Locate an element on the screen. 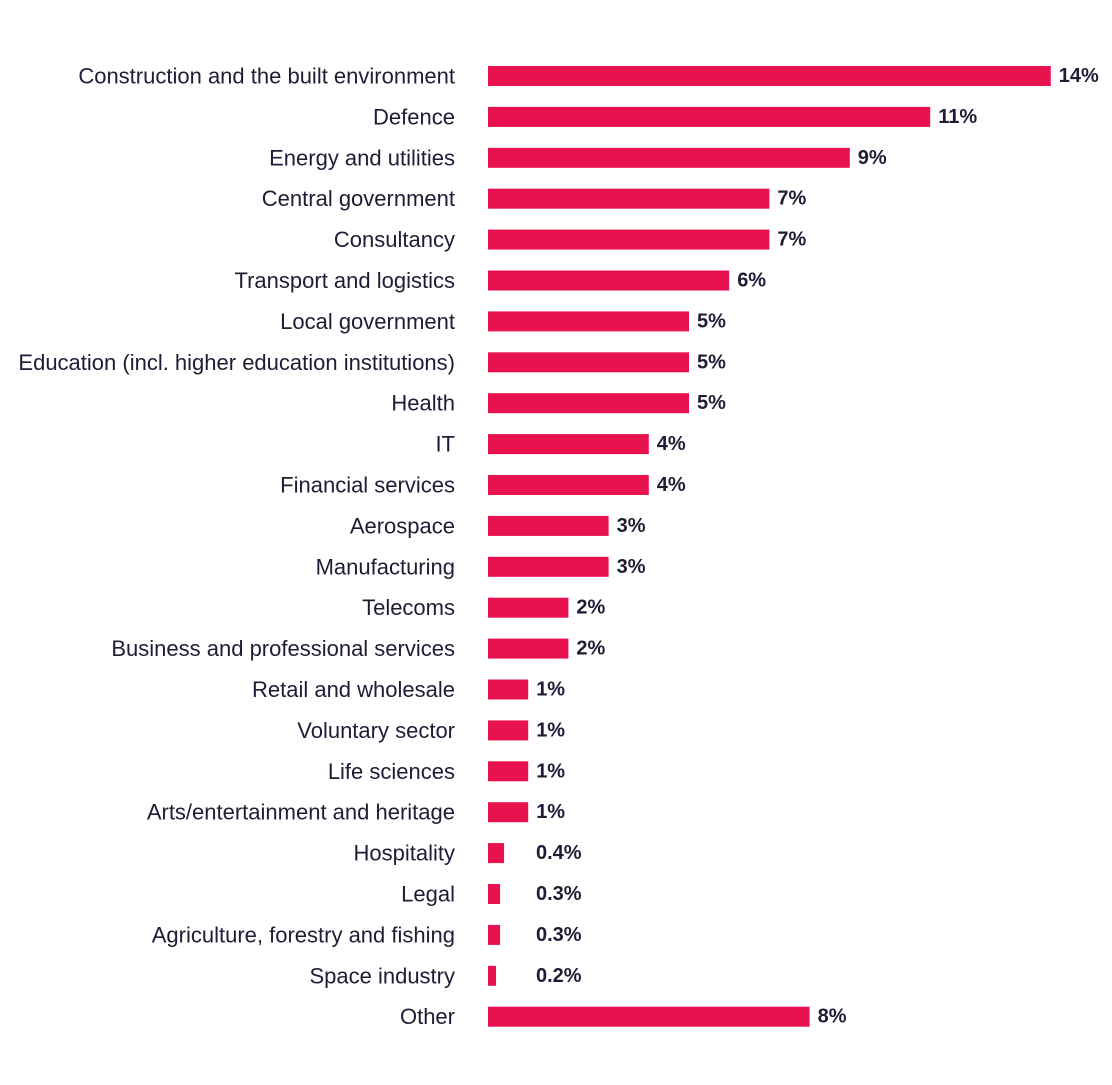  category-label: IT is located at coordinates (445, 444).